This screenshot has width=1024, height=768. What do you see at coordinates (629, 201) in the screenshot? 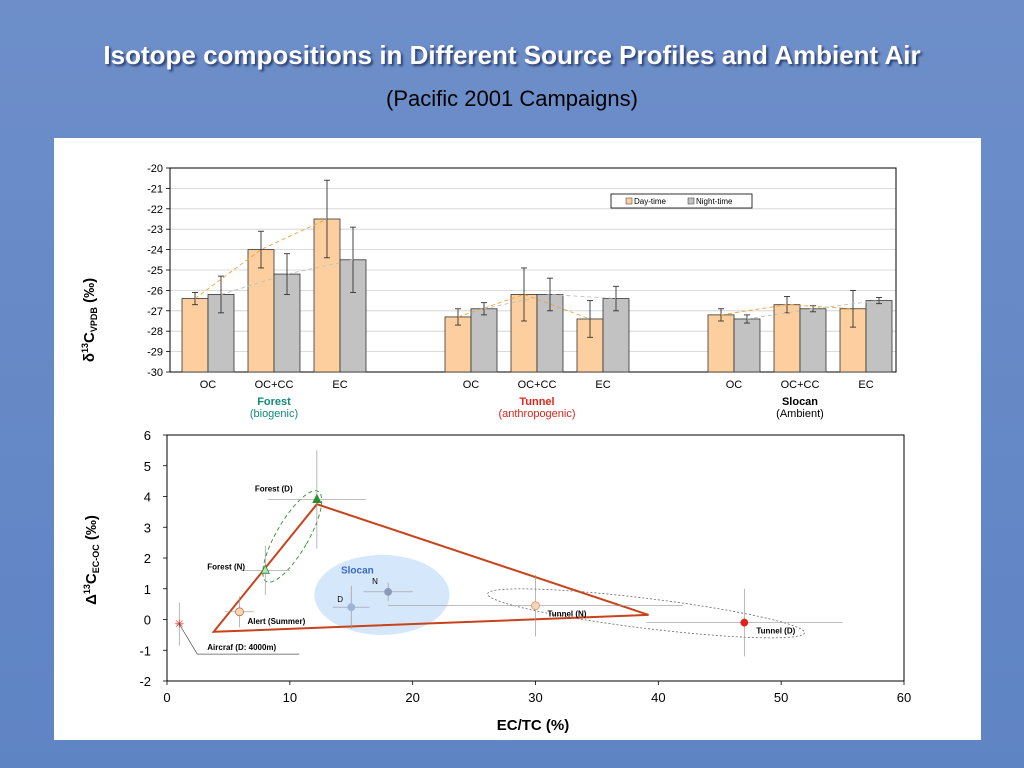
I see `legend-swatch-day` at bounding box center [629, 201].